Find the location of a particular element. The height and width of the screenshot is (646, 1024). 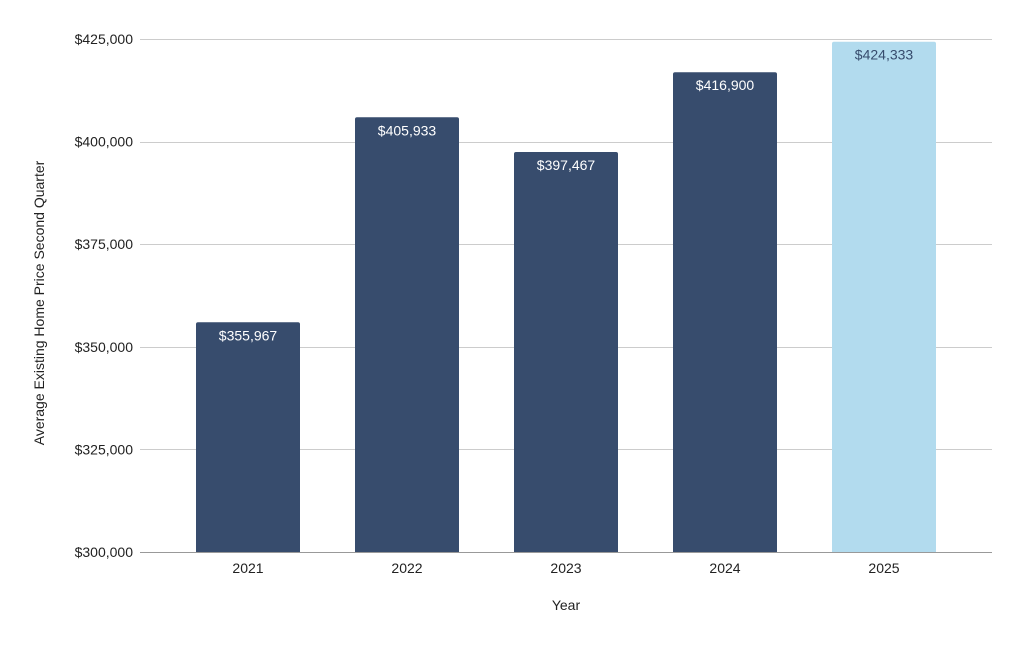

y-tick-label: $350,000 is located at coordinates (104, 347).